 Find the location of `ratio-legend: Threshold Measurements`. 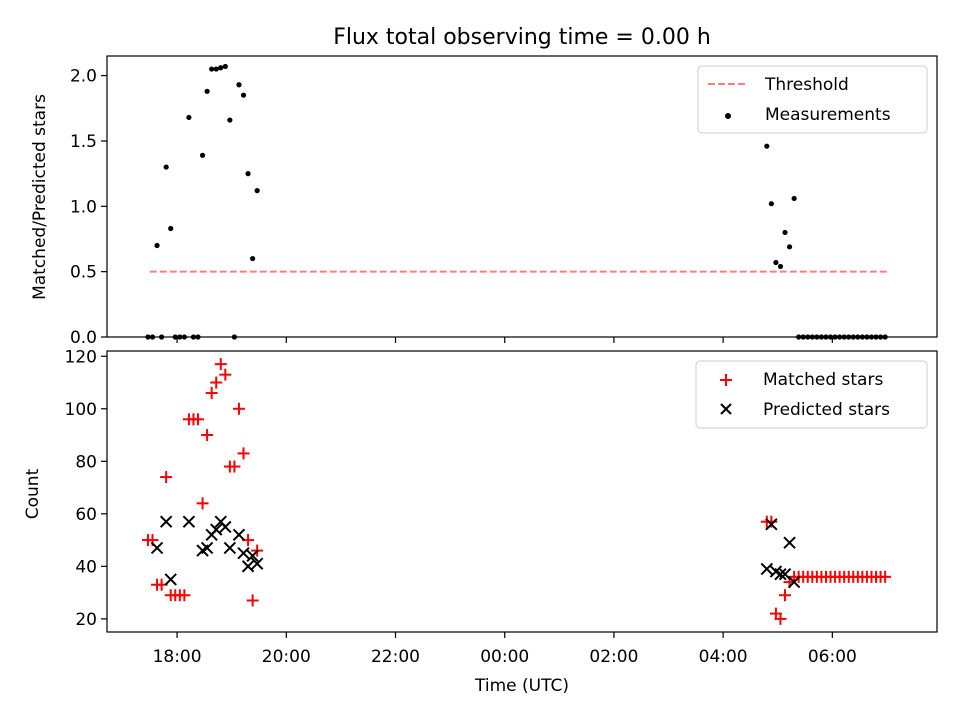

ratio-legend: Threshold Measurements is located at coordinates (812, 99).